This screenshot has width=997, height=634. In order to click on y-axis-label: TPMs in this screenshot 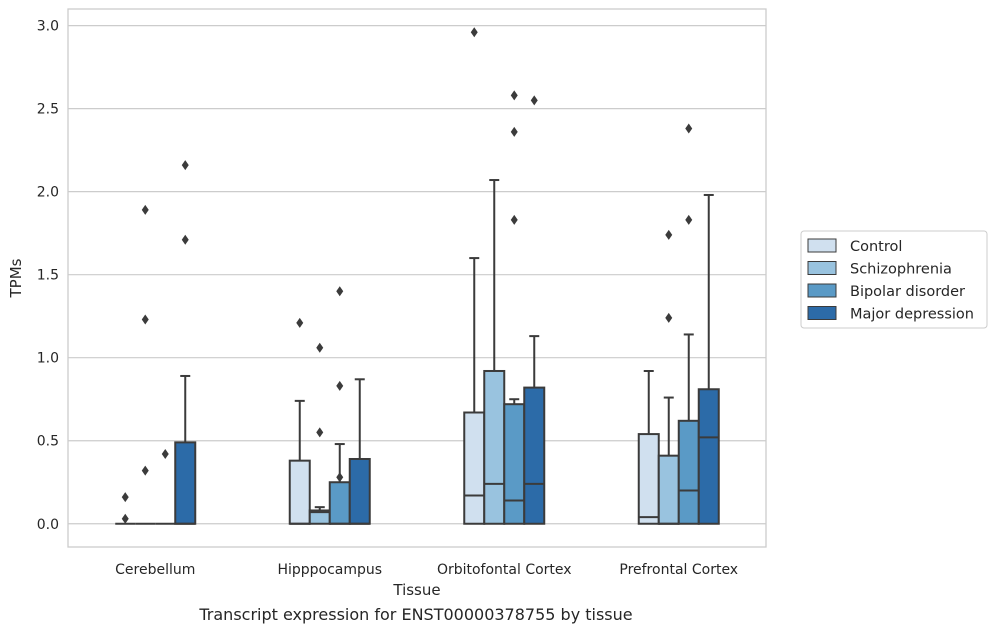, I will do `click(16, 278)`.